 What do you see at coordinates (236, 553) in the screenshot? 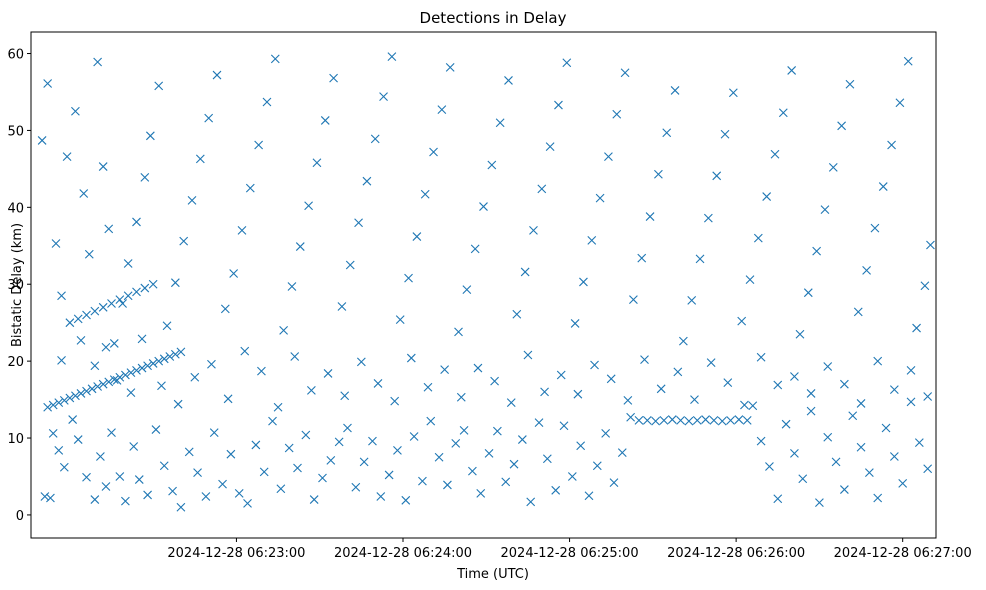
I see `x-tick-label: 2024-12-28 06:23:00` at bounding box center [236, 553].